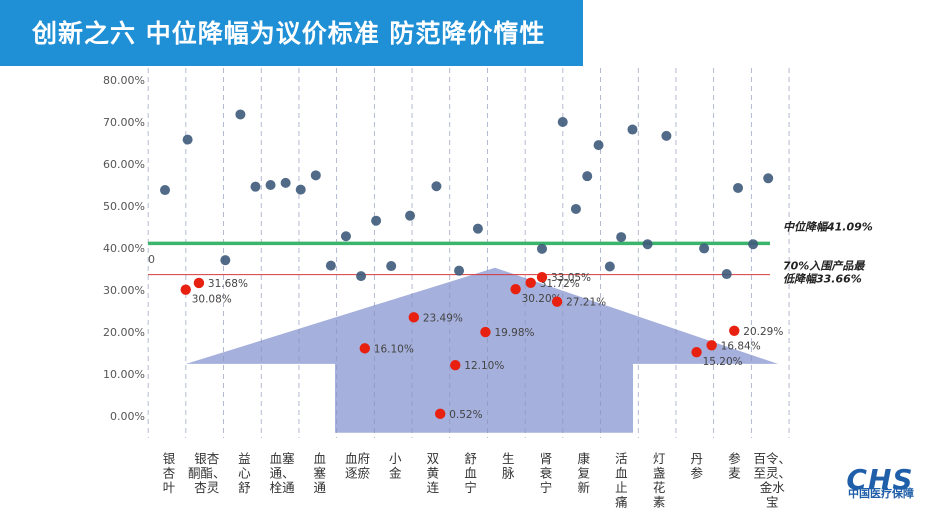  I want to click on y-tick-label: 50.00%, so click(124, 206).